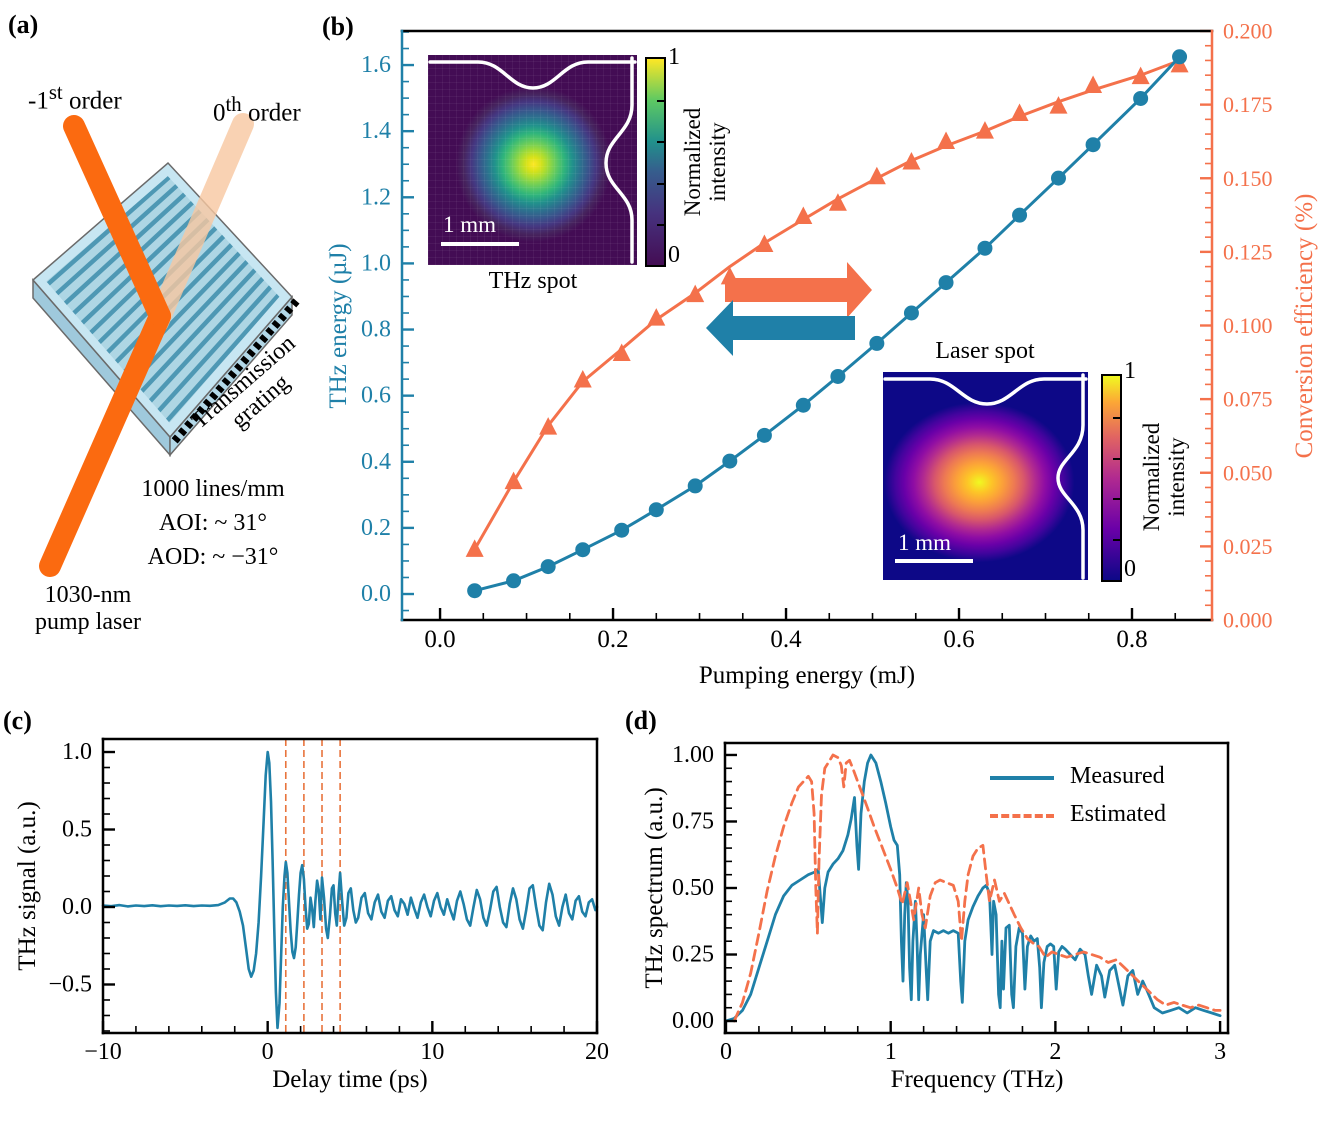 Image resolution: width=1333 pixels, height=1125 pixels. I want to click on x-tick-label: 2, so click(1055, 1052).